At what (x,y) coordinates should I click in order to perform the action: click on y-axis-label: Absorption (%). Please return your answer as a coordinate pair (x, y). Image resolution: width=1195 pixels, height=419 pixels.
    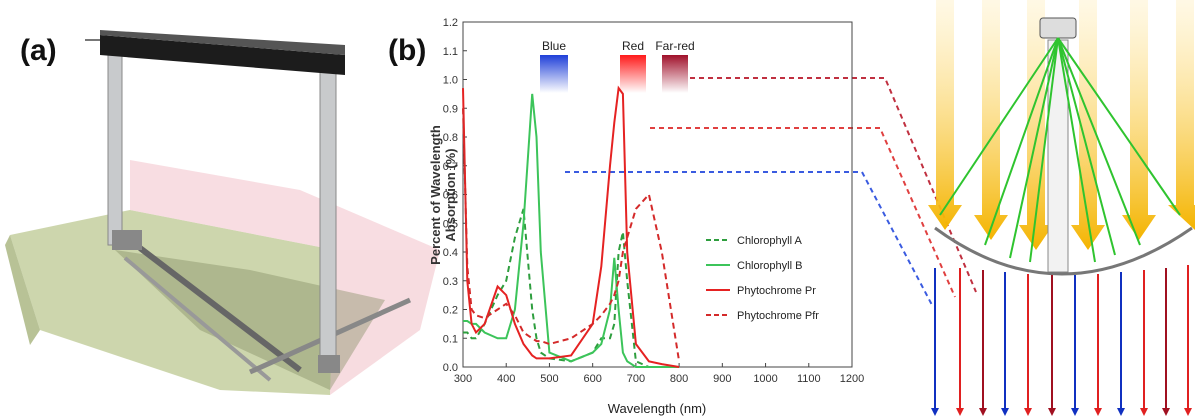
    Looking at the image, I should click on (450, 194).